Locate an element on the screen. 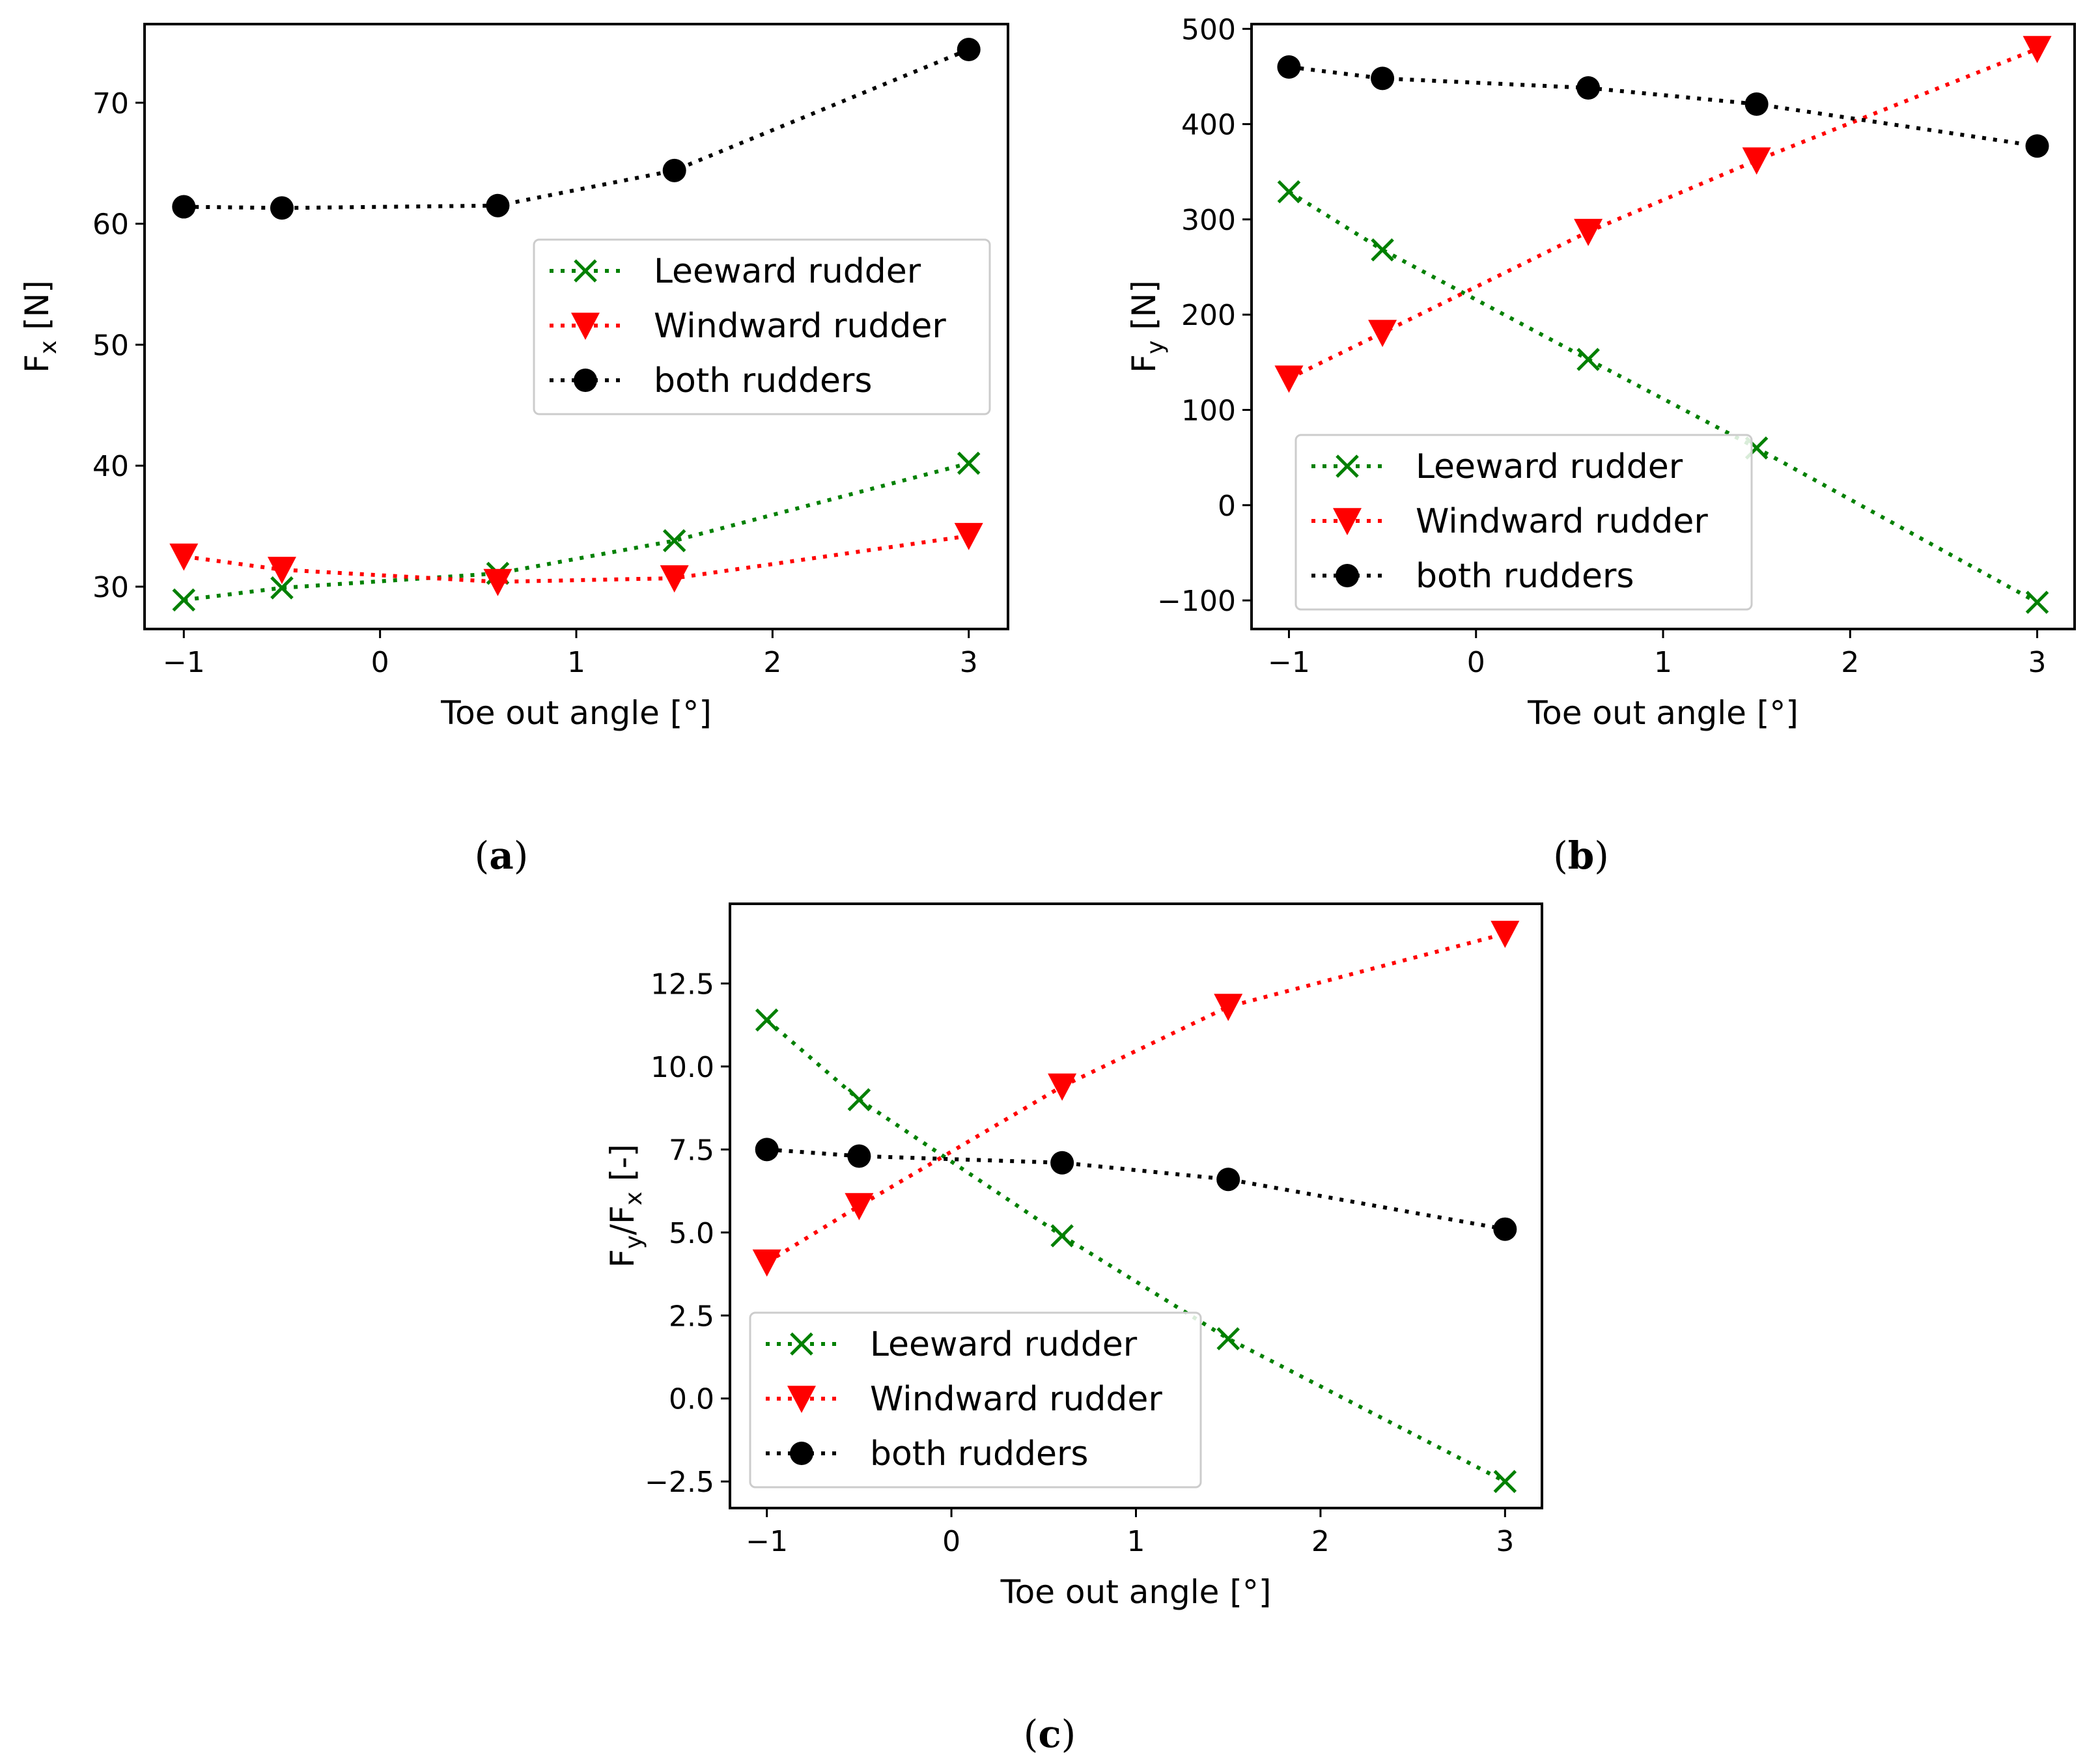 The height and width of the screenshot is (1762, 2100). y-tick-label: 7.5 is located at coordinates (692, 1150).